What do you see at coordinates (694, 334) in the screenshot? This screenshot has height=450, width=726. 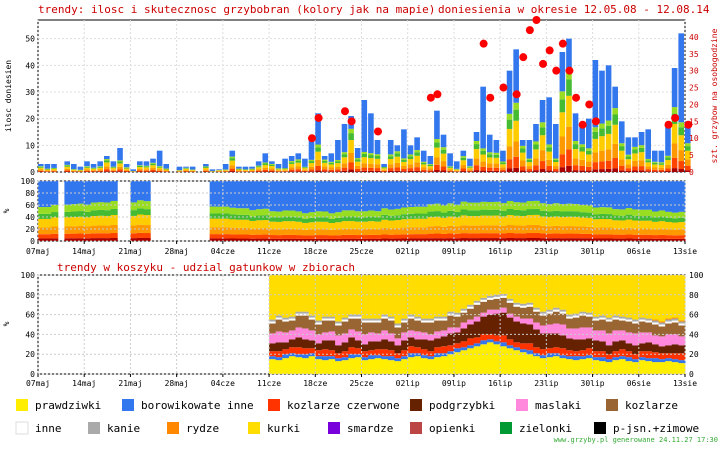 I see `basket-y2-tick-label: 40` at bounding box center [694, 334].